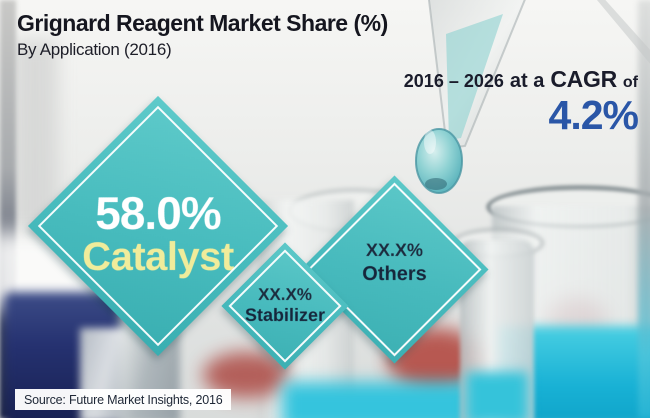 Image resolution: width=650 pixels, height=418 pixels. Describe the element at coordinates (285, 315) in the screenshot. I see `stabilizer-share-label: Stabilizer` at that location.